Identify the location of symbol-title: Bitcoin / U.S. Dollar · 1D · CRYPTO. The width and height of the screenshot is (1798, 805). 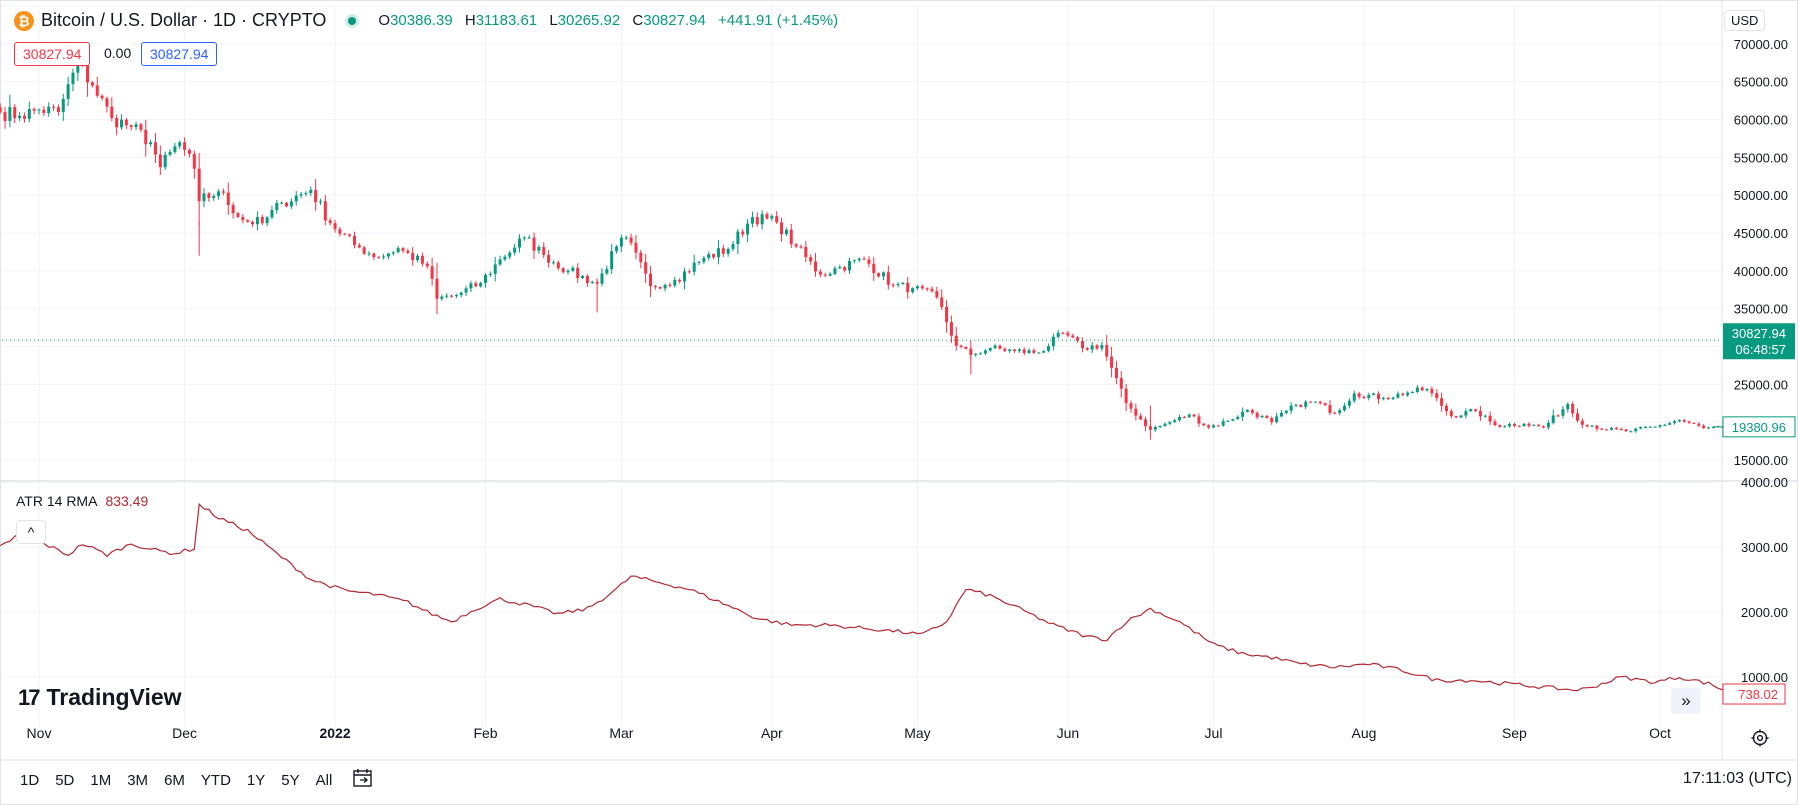
(184, 20).